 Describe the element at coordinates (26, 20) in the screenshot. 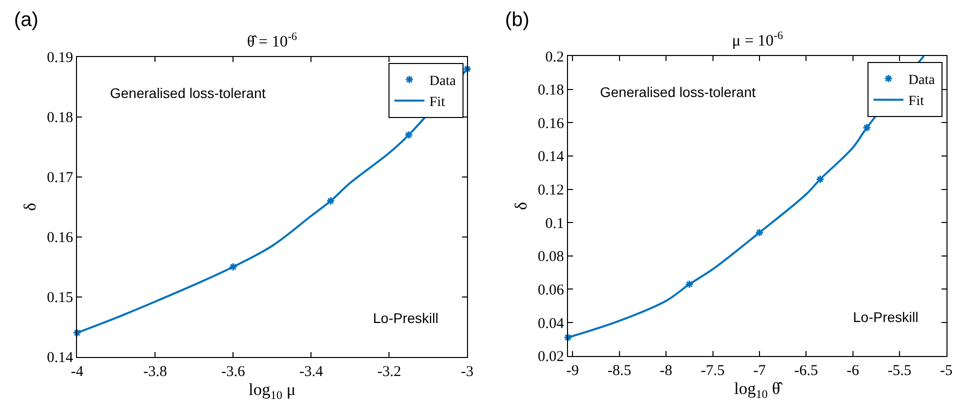

I see `text: (a)` at that location.